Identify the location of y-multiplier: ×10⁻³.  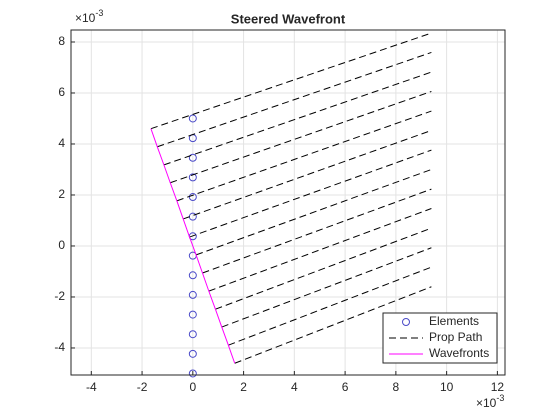
(89, 16).